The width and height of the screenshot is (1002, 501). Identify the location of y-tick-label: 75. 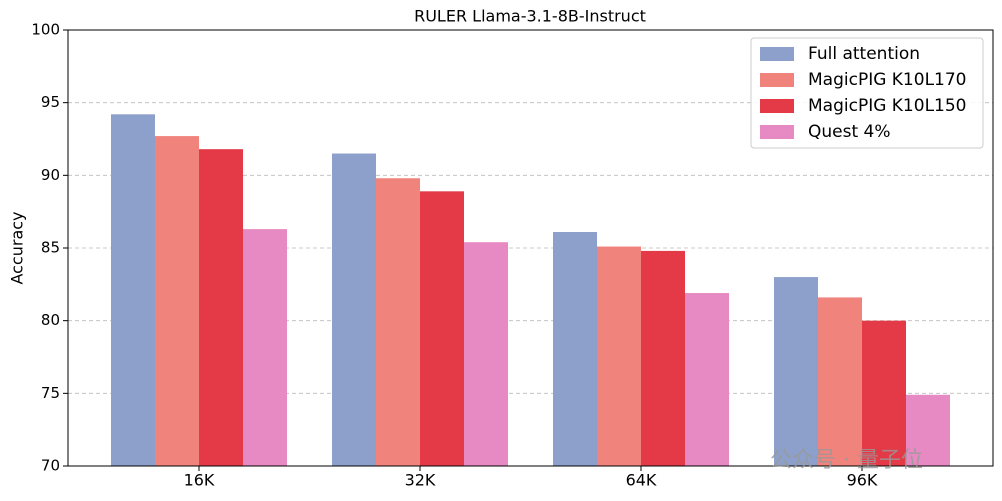
(50, 393).